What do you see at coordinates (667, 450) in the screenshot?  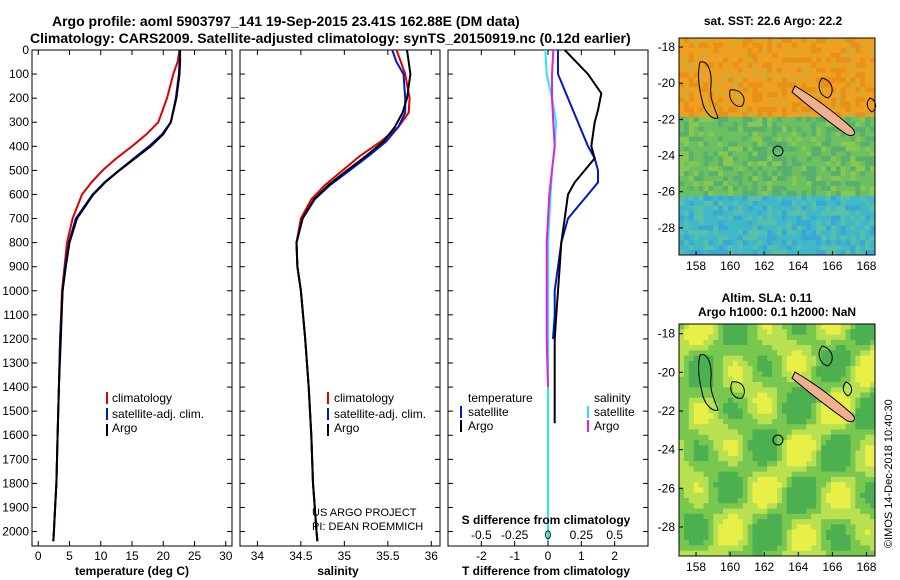 I see `map-y-tick-label: -24` at bounding box center [667, 450].